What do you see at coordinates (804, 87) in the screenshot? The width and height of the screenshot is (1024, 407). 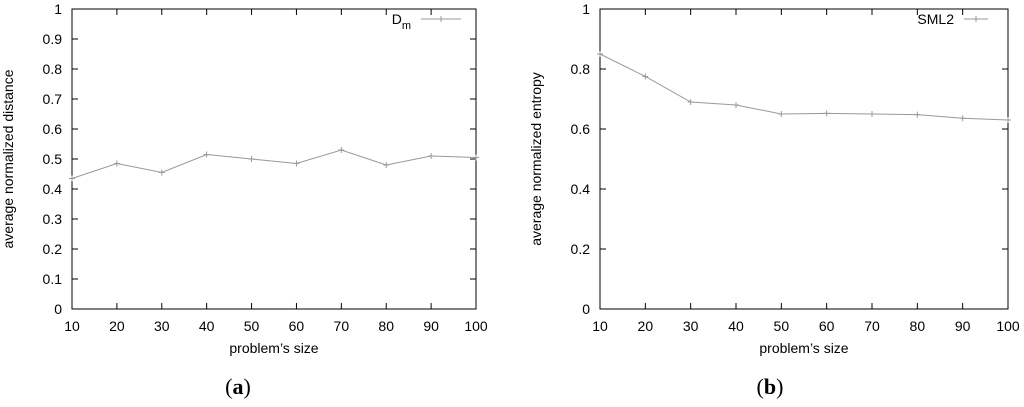 I see `panel-b-series-line` at bounding box center [804, 87].